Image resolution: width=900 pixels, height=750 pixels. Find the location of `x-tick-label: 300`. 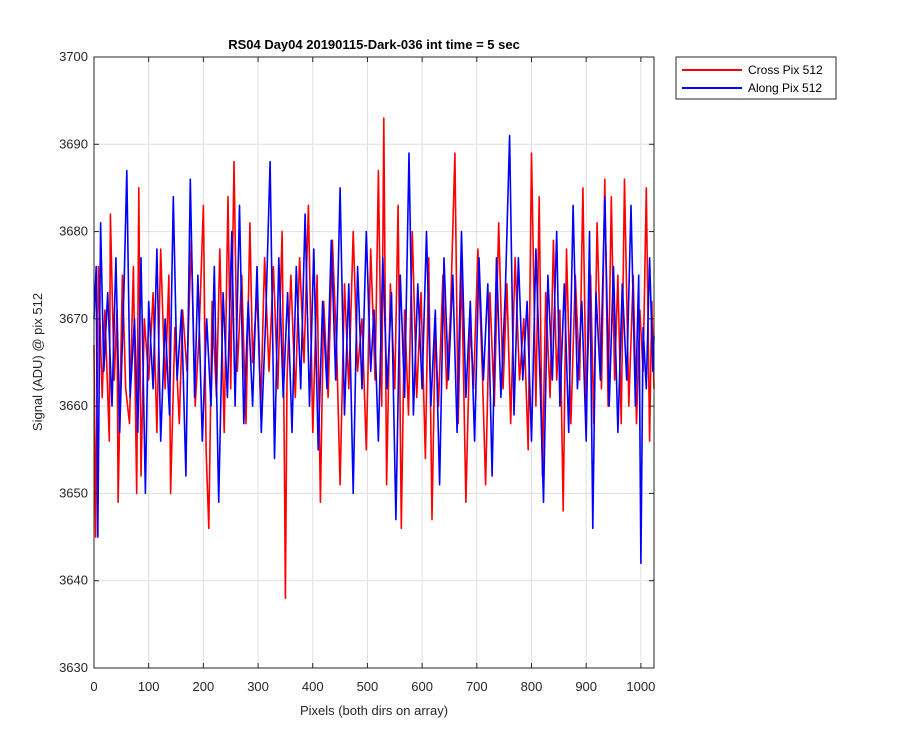

x-tick-label: 300 is located at coordinates (258, 686).